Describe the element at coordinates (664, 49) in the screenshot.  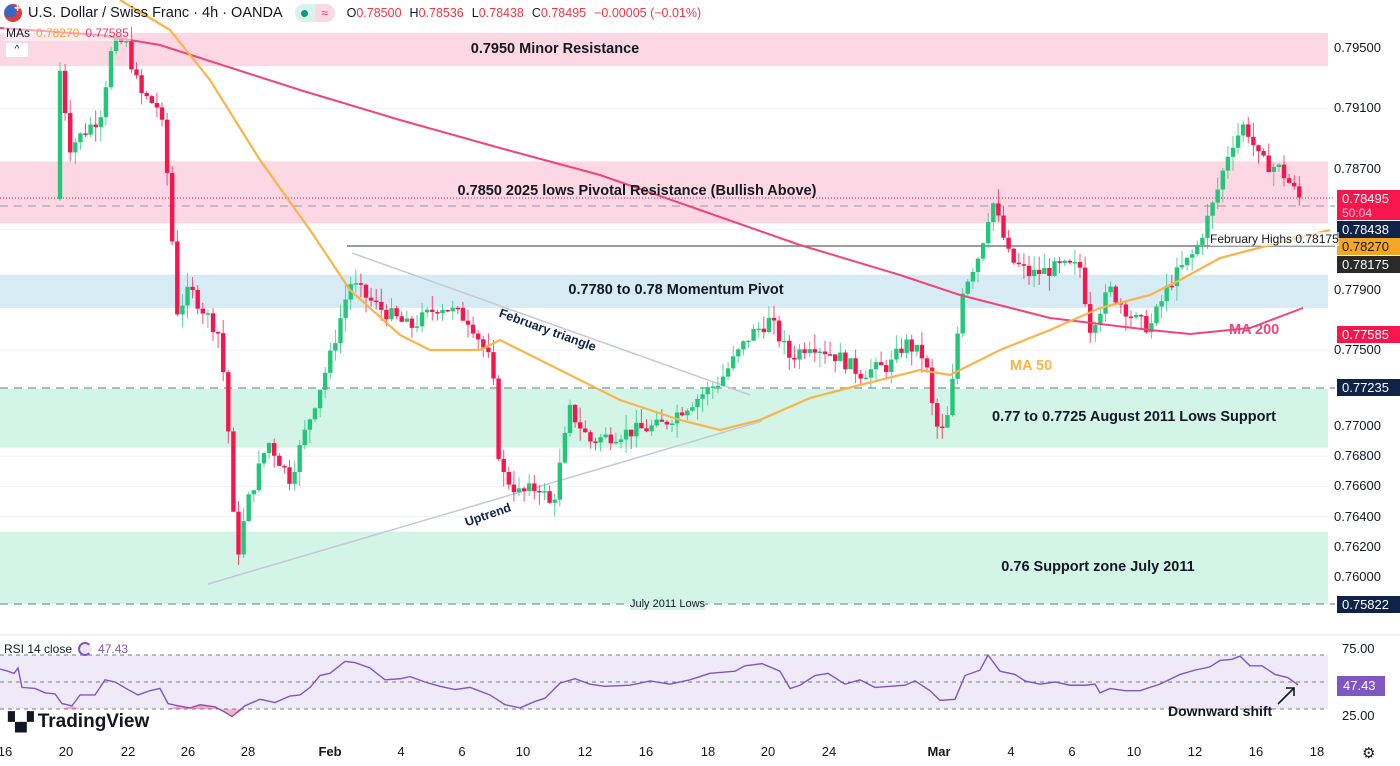
I see `minor-resistance-zone` at that location.